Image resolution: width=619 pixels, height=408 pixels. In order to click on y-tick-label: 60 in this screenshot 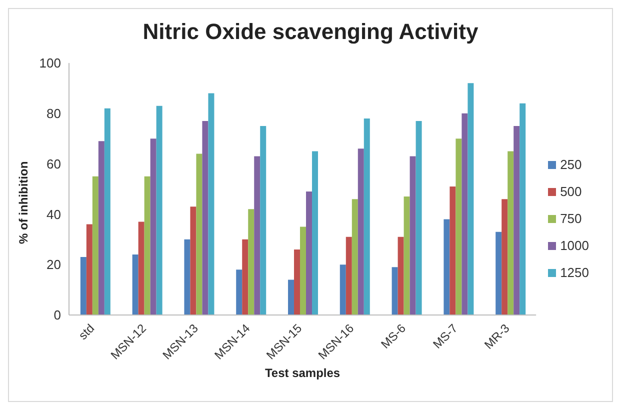, I will do `click(53, 164)`.